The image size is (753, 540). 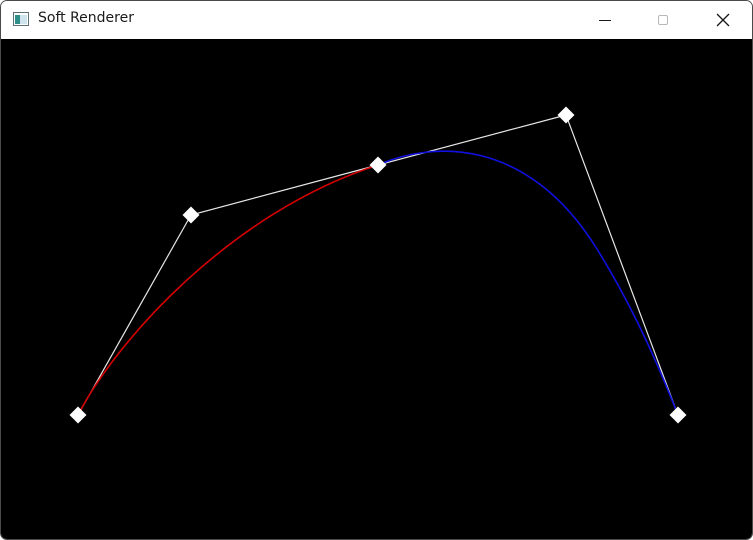 I want to click on close-icon, so click(x=723, y=20).